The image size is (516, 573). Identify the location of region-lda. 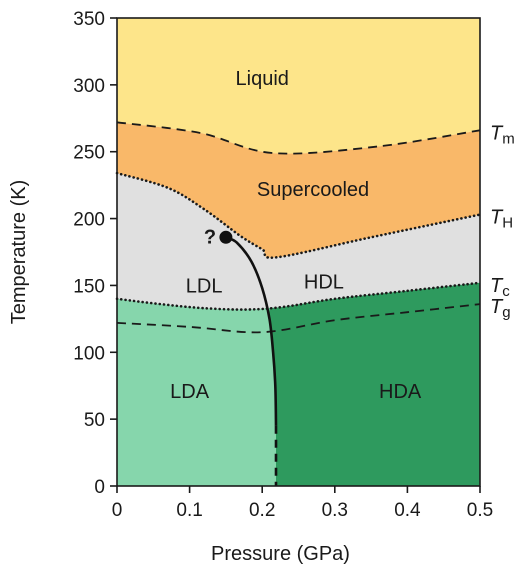
(196, 392).